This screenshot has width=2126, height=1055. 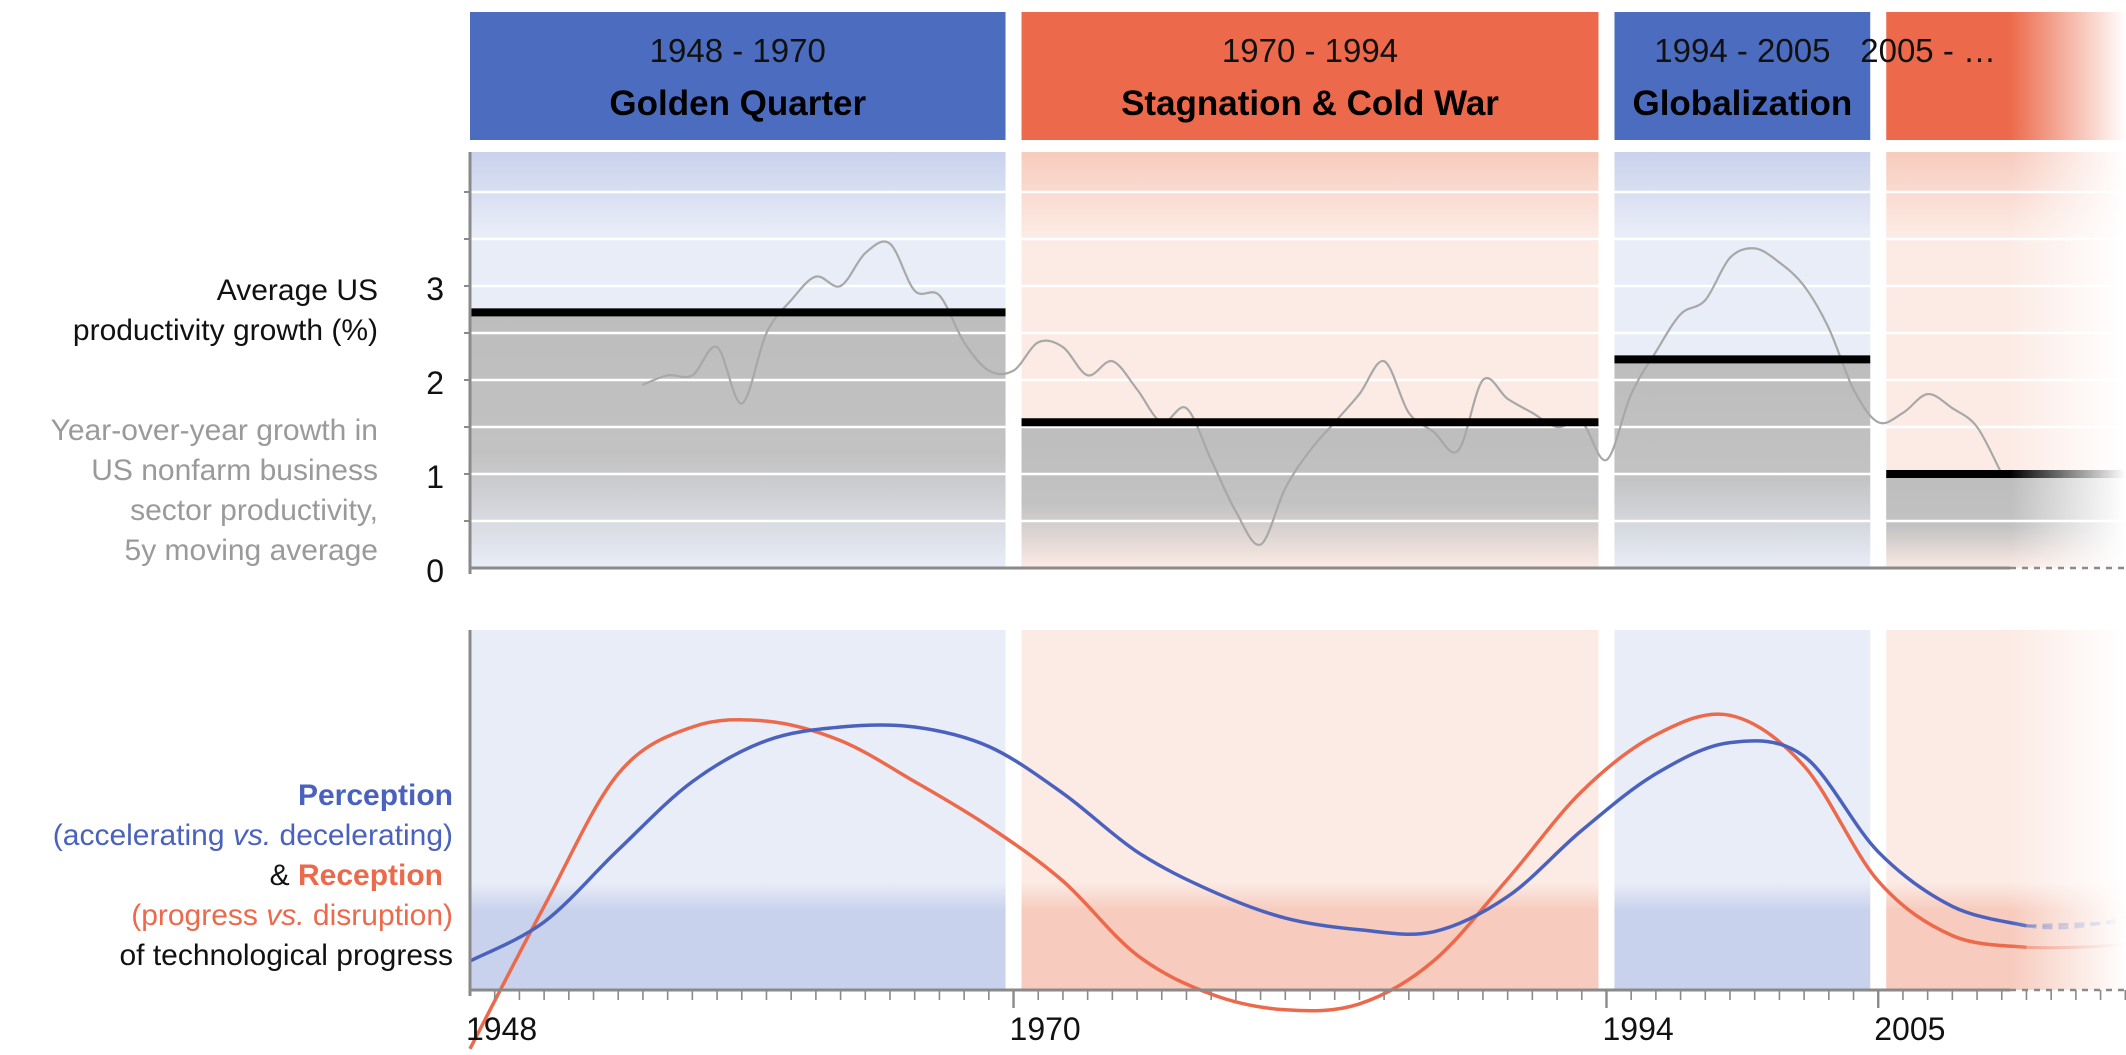 What do you see at coordinates (738, 50) in the screenshot?
I see `era-period-label: 1948 - 1970` at bounding box center [738, 50].